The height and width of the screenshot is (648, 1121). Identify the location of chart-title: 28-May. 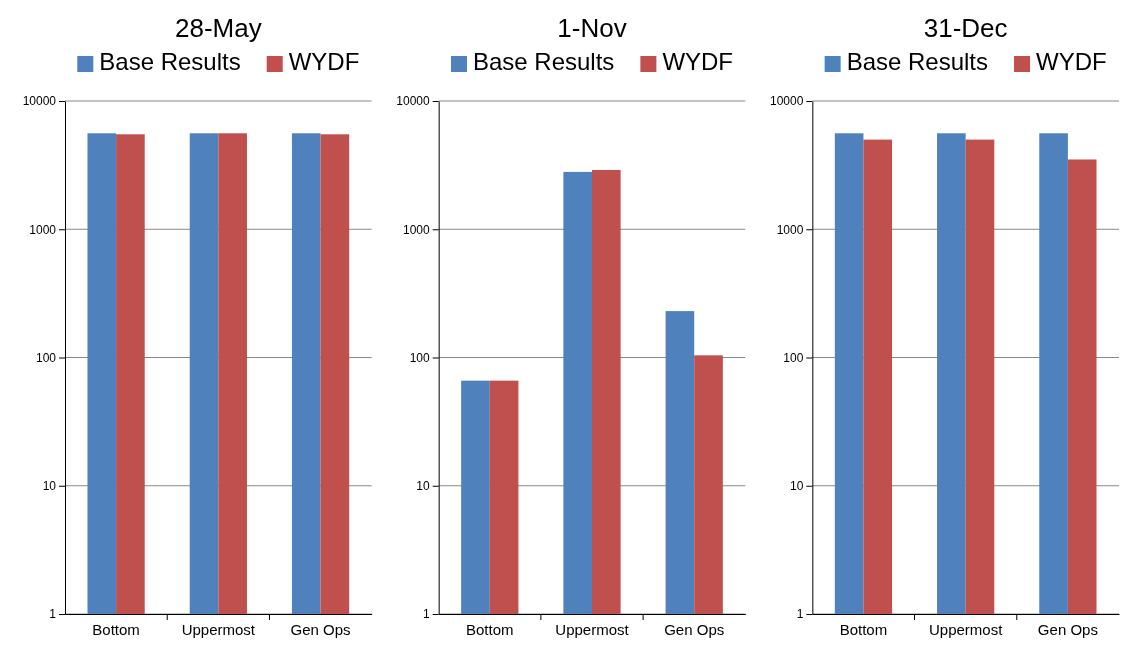
(218, 28).